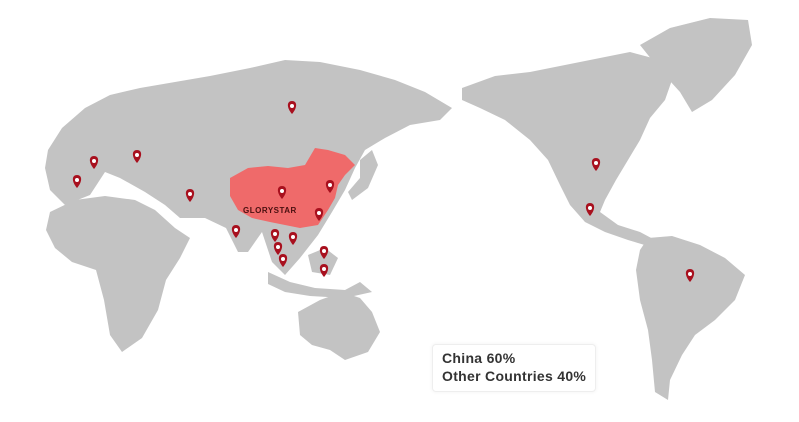 This screenshot has height=422, width=799. What do you see at coordinates (323, 261) in the screenshot?
I see `borneo` at bounding box center [323, 261].